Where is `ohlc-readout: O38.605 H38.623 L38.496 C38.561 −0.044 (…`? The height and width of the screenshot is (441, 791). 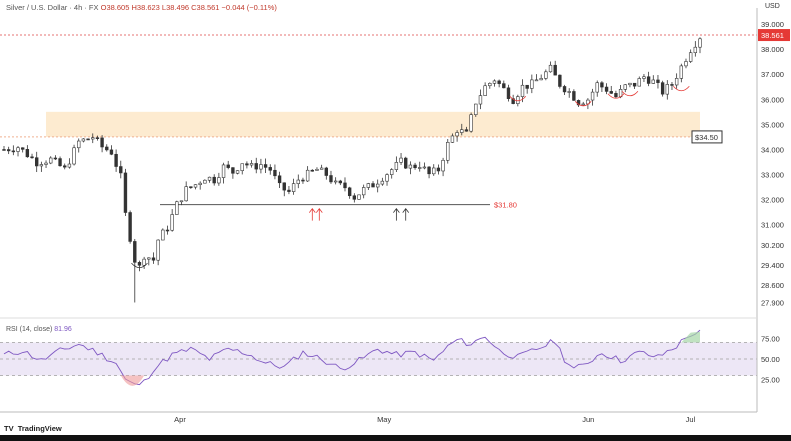 ohlc-readout: O38.605 H38.623 L38.496 C38.561 −0.044 (… is located at coordinates (188, 7).